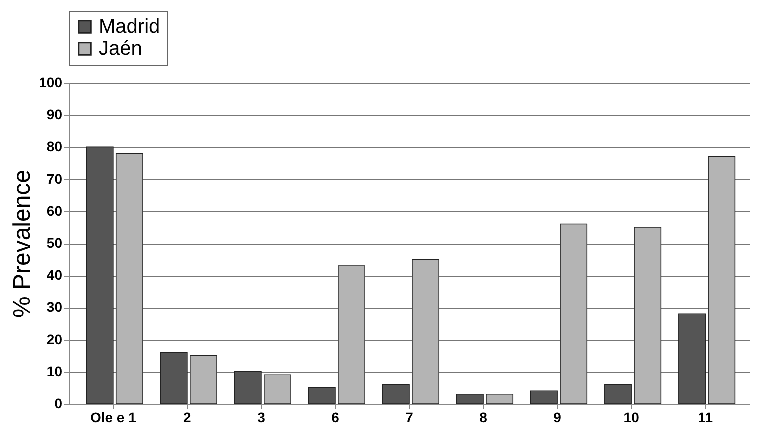 The height and width of the screenshot is (443, 779). I want to click on x-tick-label: 8, so click(484, 418).